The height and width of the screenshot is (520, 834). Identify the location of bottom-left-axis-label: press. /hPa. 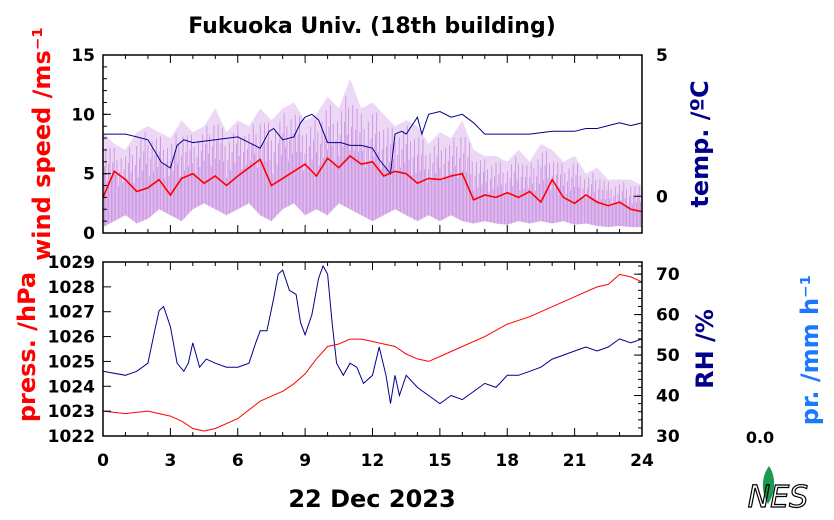
(27, 347).